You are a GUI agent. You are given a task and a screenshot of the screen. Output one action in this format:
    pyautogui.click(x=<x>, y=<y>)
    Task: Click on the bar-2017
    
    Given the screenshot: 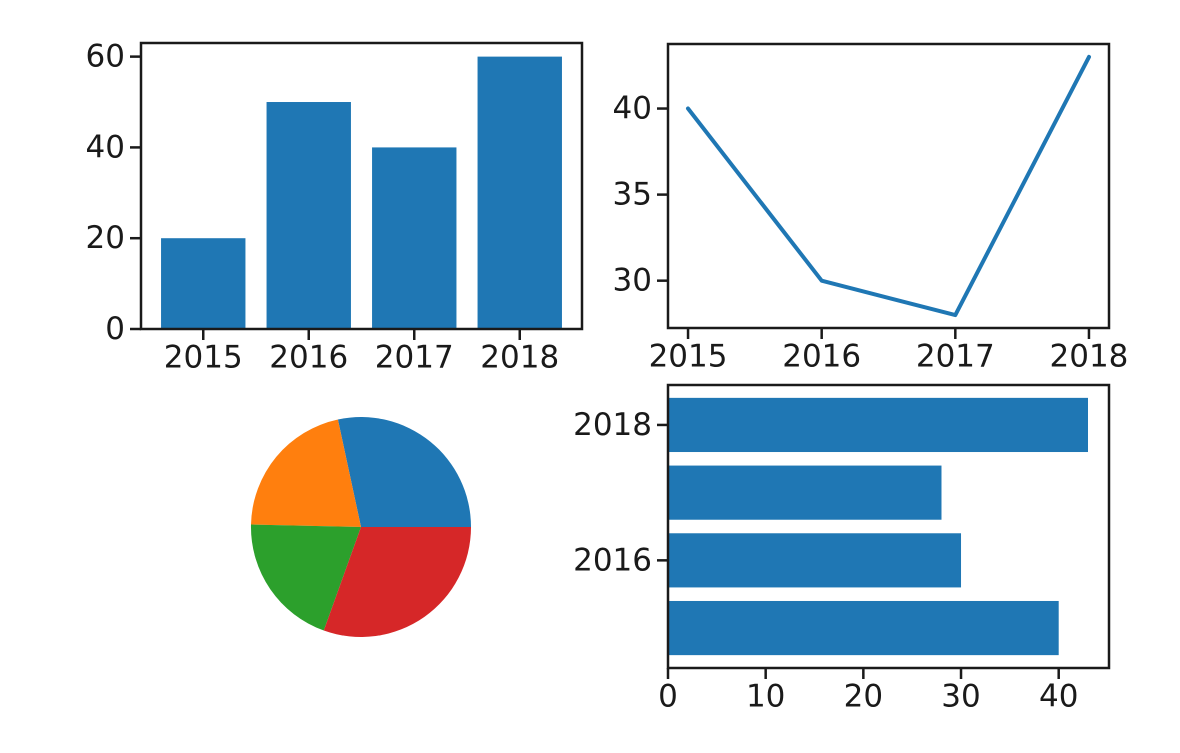 What is the action you would take?
    pyautogui.click(x=414, y=238)
    